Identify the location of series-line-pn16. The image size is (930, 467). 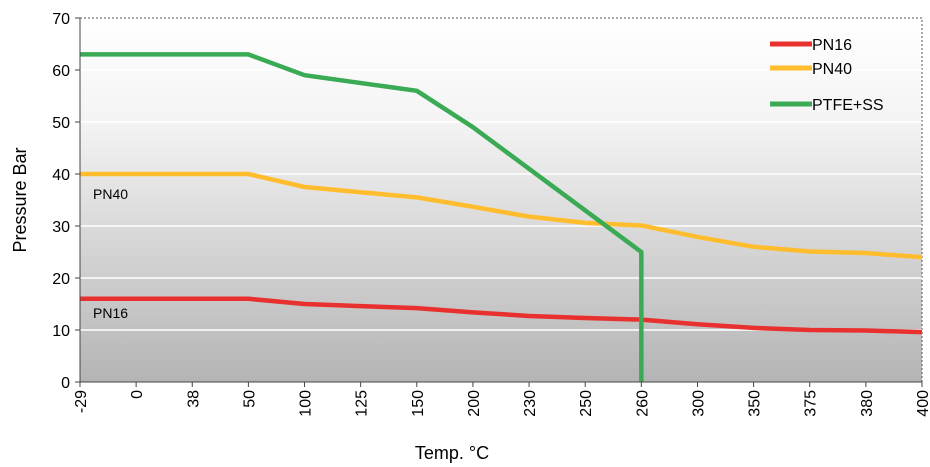
(501, 315).